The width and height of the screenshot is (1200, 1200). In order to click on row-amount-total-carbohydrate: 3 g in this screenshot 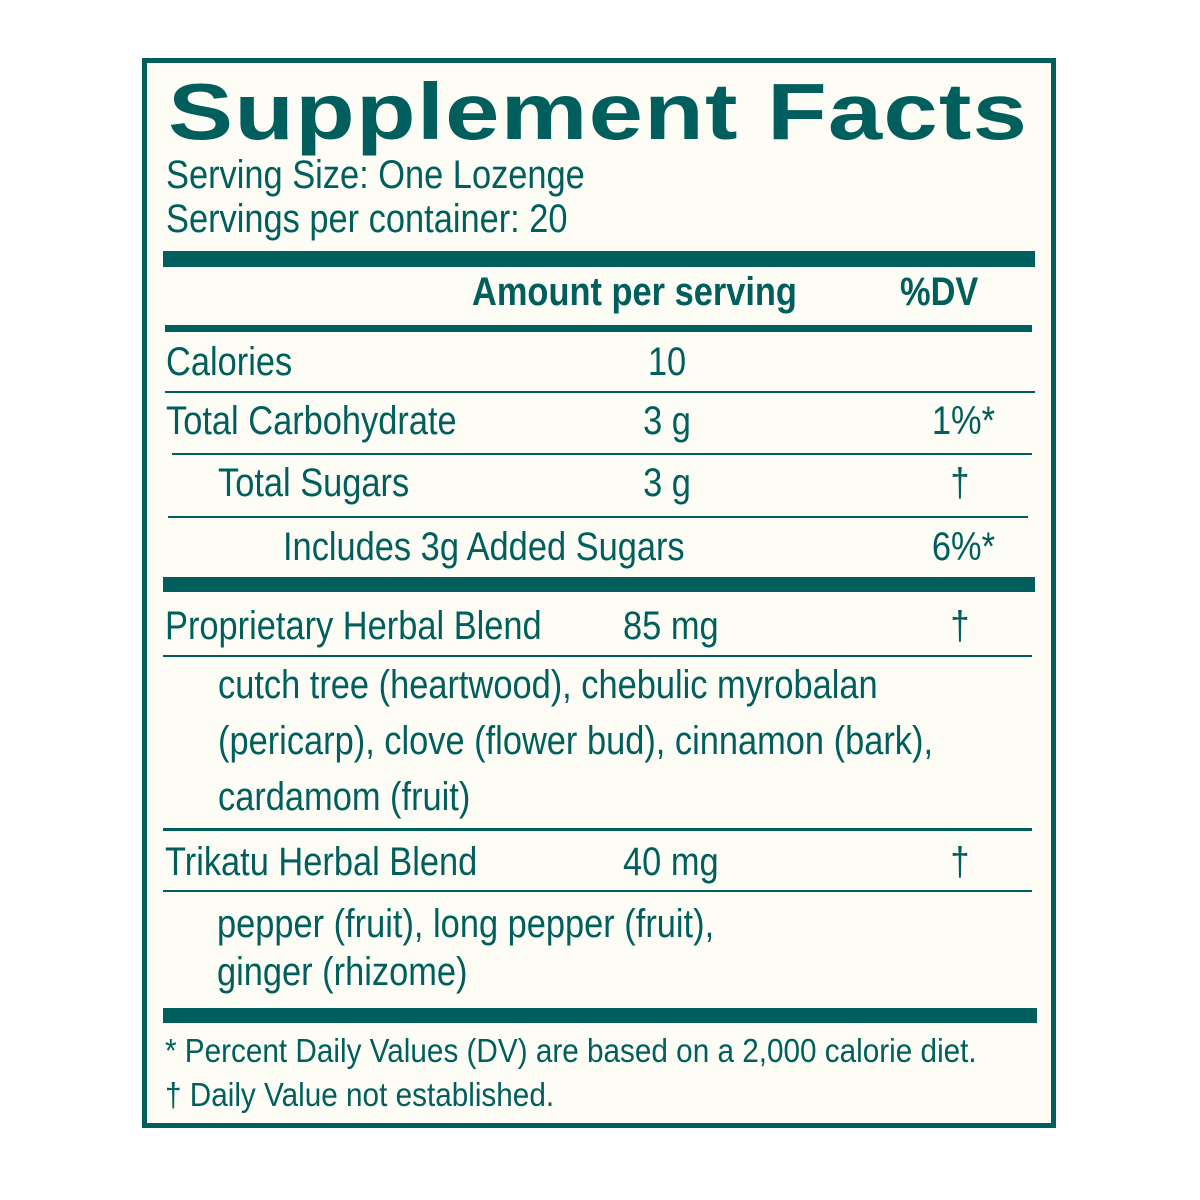, I will do `click(667, 421)`.